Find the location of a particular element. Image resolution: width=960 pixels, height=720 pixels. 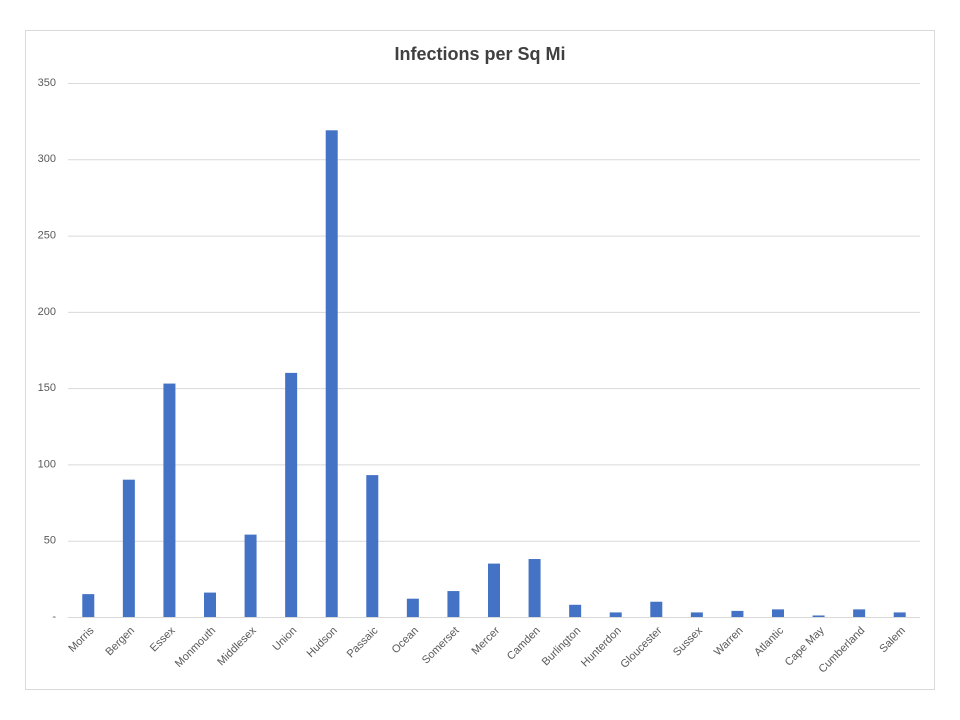

y-tick-label: 300 is located at coordinates (47, 159).